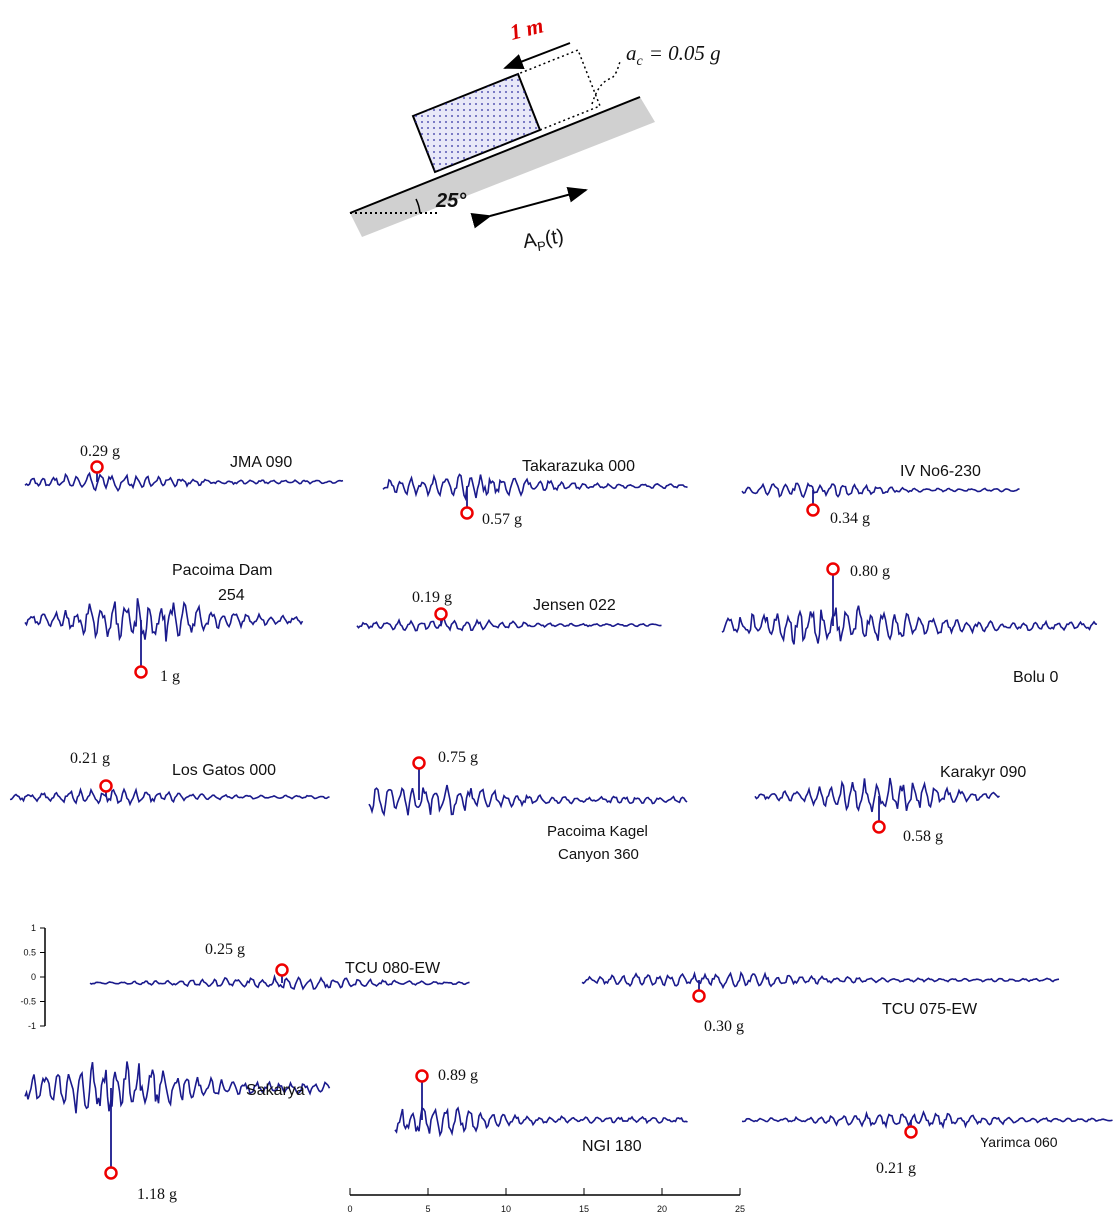 This screenshot has height=1229, width=1113. Describe the element at coordinates (662, 1209) in the screenshot. I see `time-scale-label: 20` at that location.